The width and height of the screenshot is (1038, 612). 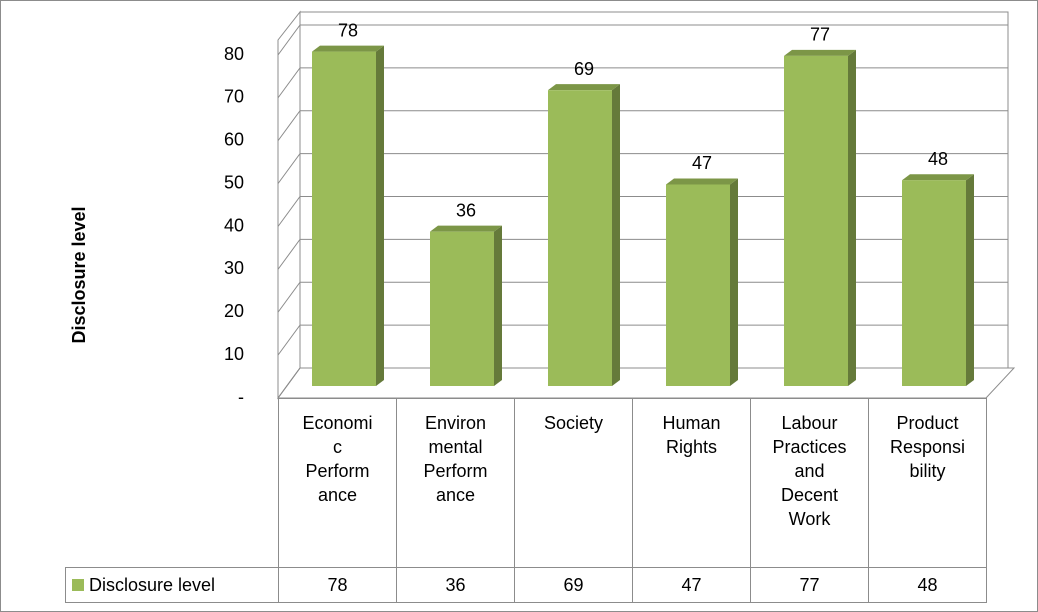 What do you see at coordinates (455, 585) in the screenshot?
I see `value-cell: 36` at bounding box center [455, 585].